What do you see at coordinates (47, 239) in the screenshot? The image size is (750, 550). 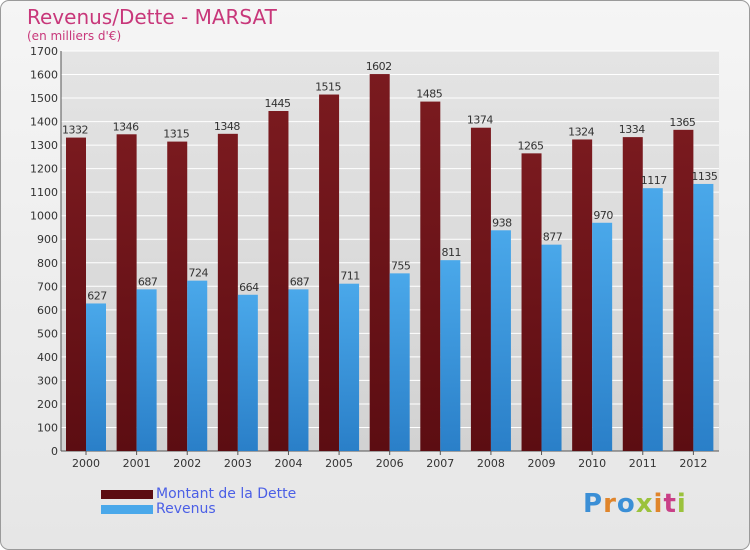 I see `y-tick-label: 900` at bounding box center [47, 239].